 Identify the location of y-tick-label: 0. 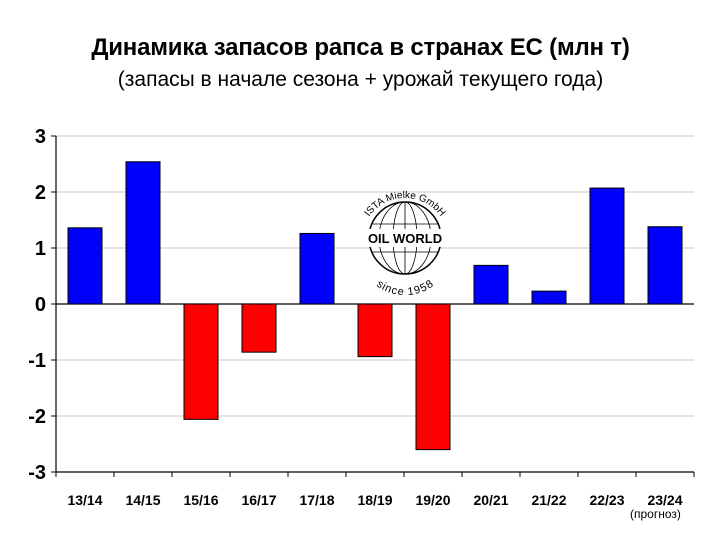
(40, 305).